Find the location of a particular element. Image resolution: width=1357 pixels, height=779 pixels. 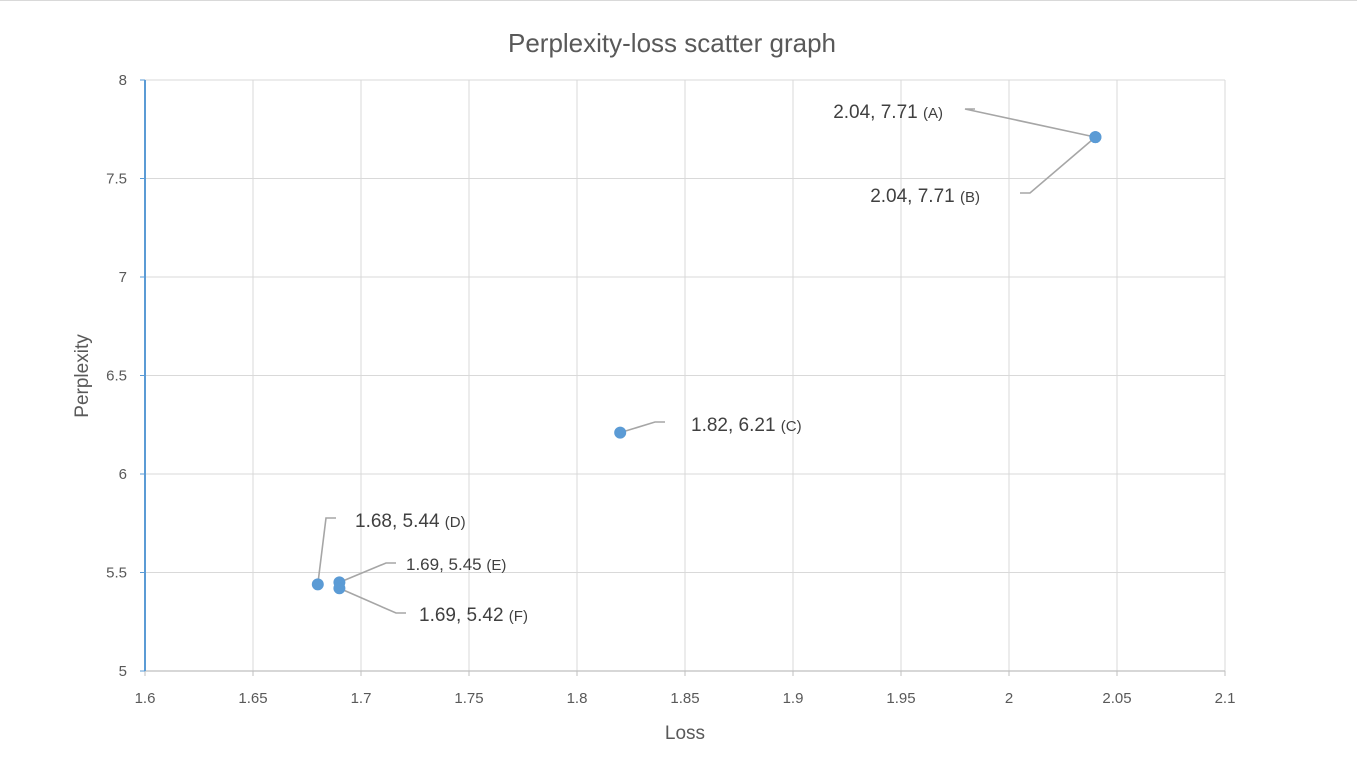

data-label-b: 2.04, 7.71 (B) is located at coordinates (925, 196).